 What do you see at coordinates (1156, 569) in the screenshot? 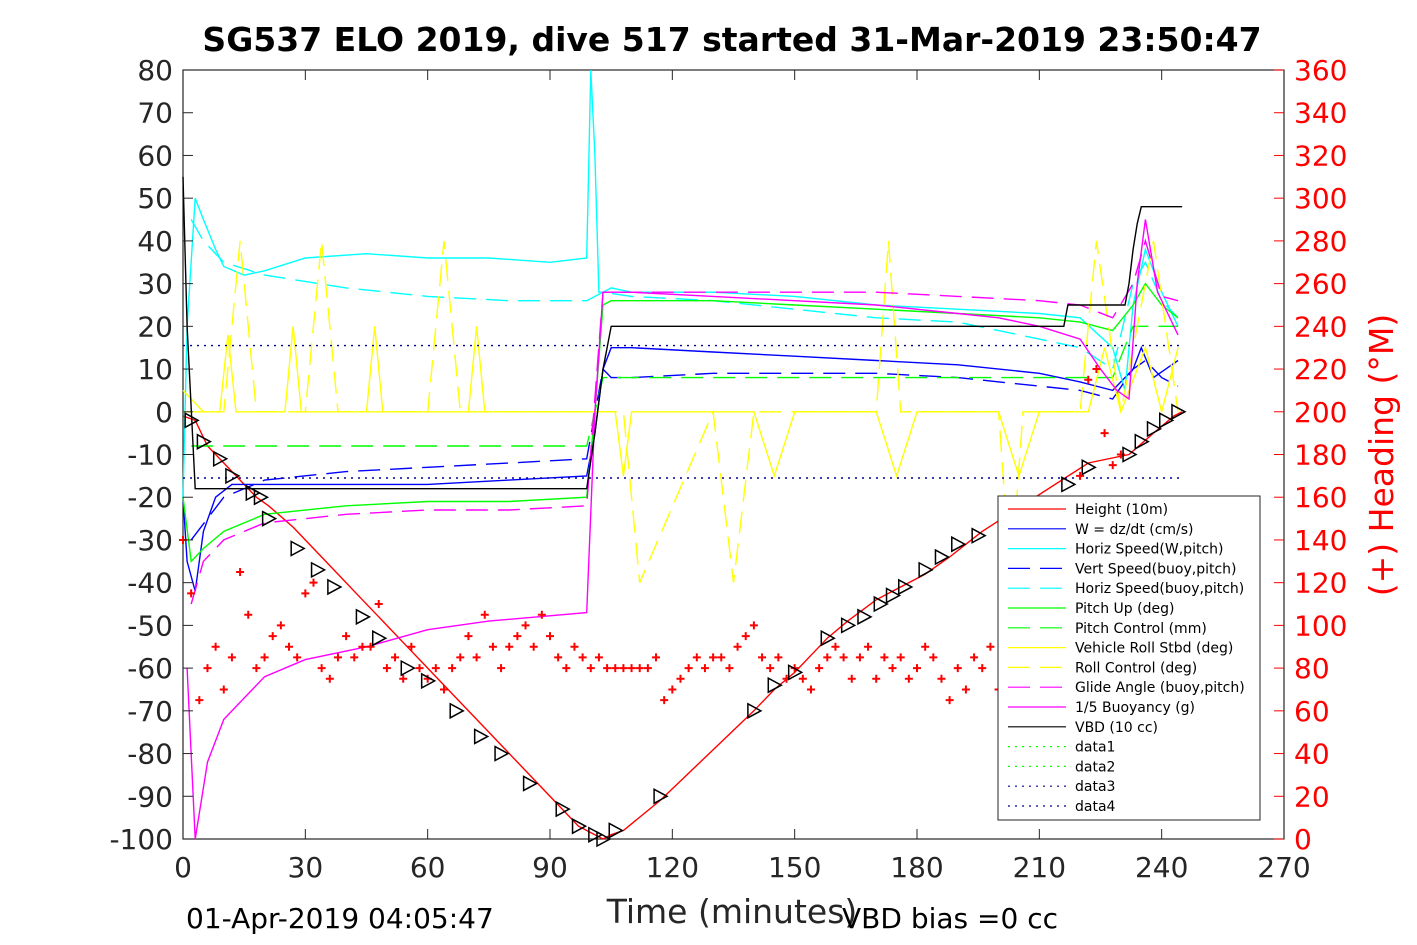
I see `legend-label-3: Vert Speed(buoy,pitch)` at bounding box center [1156, 569].